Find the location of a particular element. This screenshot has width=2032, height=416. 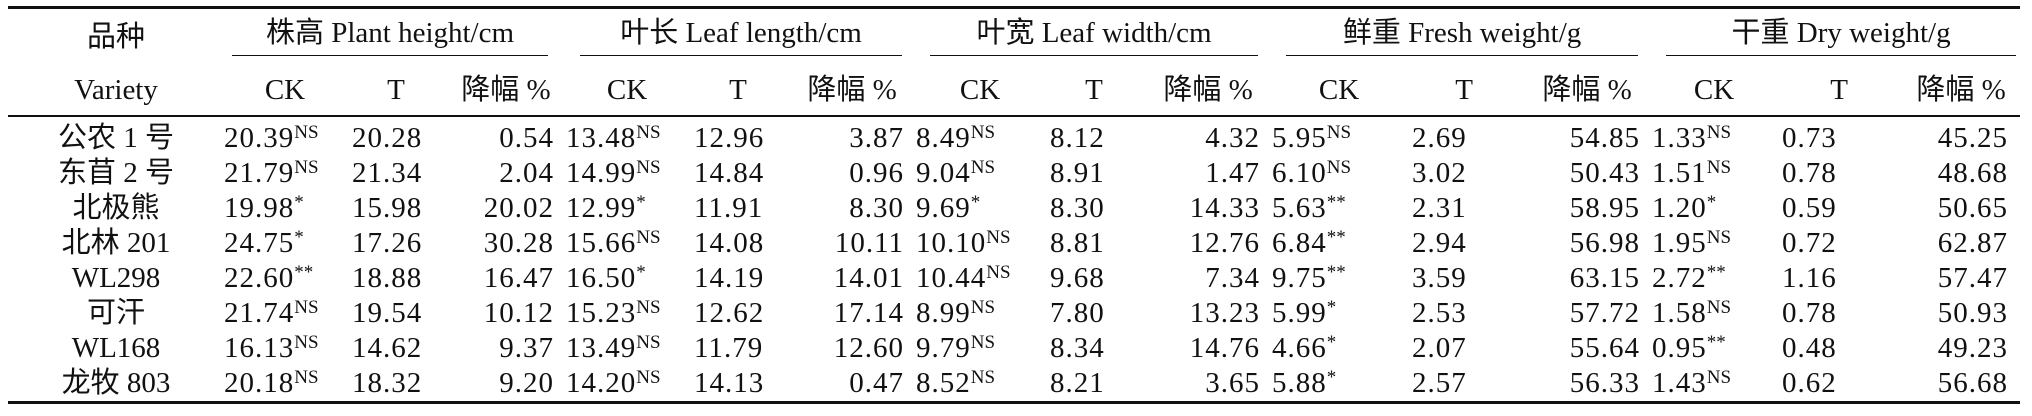

variety-cell: WL168 is located at coordinates (116, 348).